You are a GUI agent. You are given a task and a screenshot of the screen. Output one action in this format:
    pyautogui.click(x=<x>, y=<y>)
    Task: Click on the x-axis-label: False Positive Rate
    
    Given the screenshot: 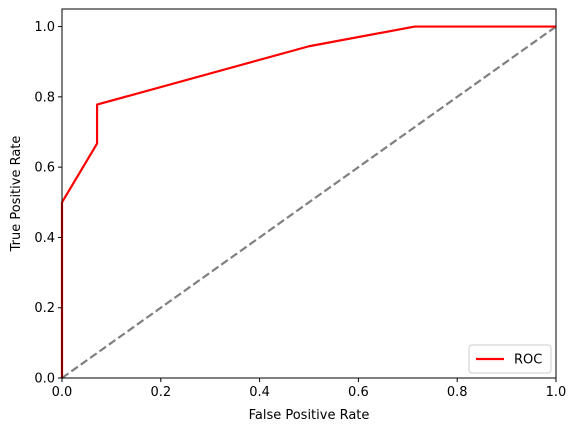 What is the action you would take?
    pyautogui.click(x=309, y=415)
    